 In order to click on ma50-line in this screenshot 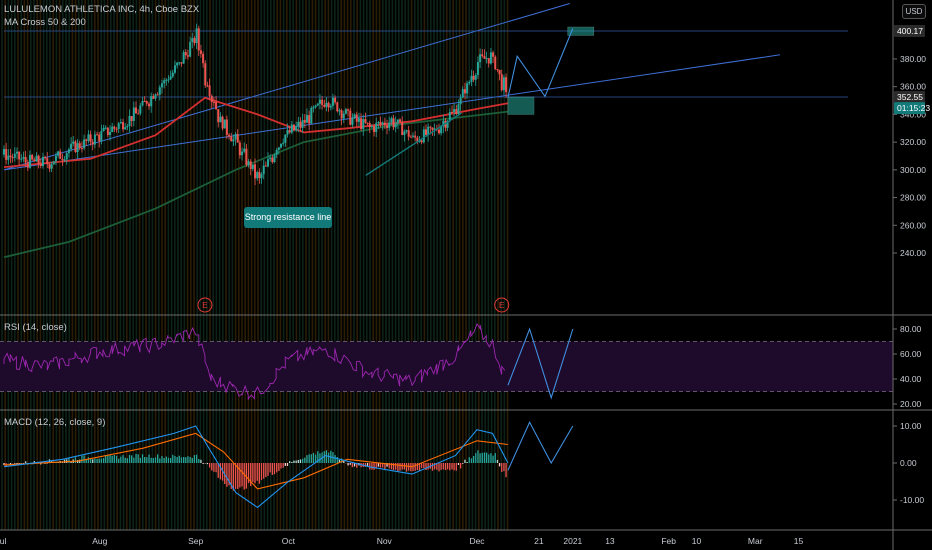, I will do `click(256, 132)`.